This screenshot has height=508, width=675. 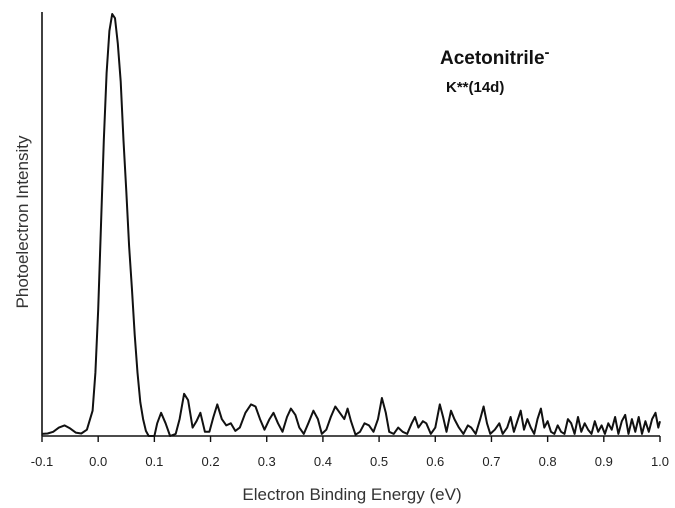 What do you see at coordinates (98, 461) in the screenshot?
I see `x-tick-label: 0.0` at bounding box center [98, 461].